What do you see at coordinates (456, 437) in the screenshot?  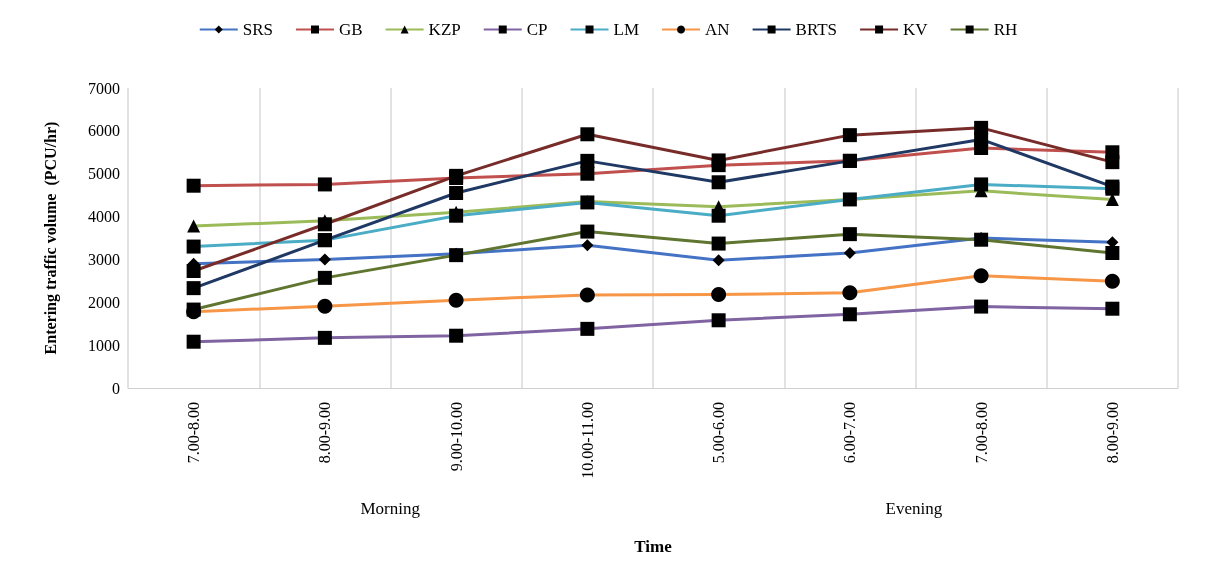 I see `x-tick-label: 9.00-10.00` at bounding box center [456, 437].